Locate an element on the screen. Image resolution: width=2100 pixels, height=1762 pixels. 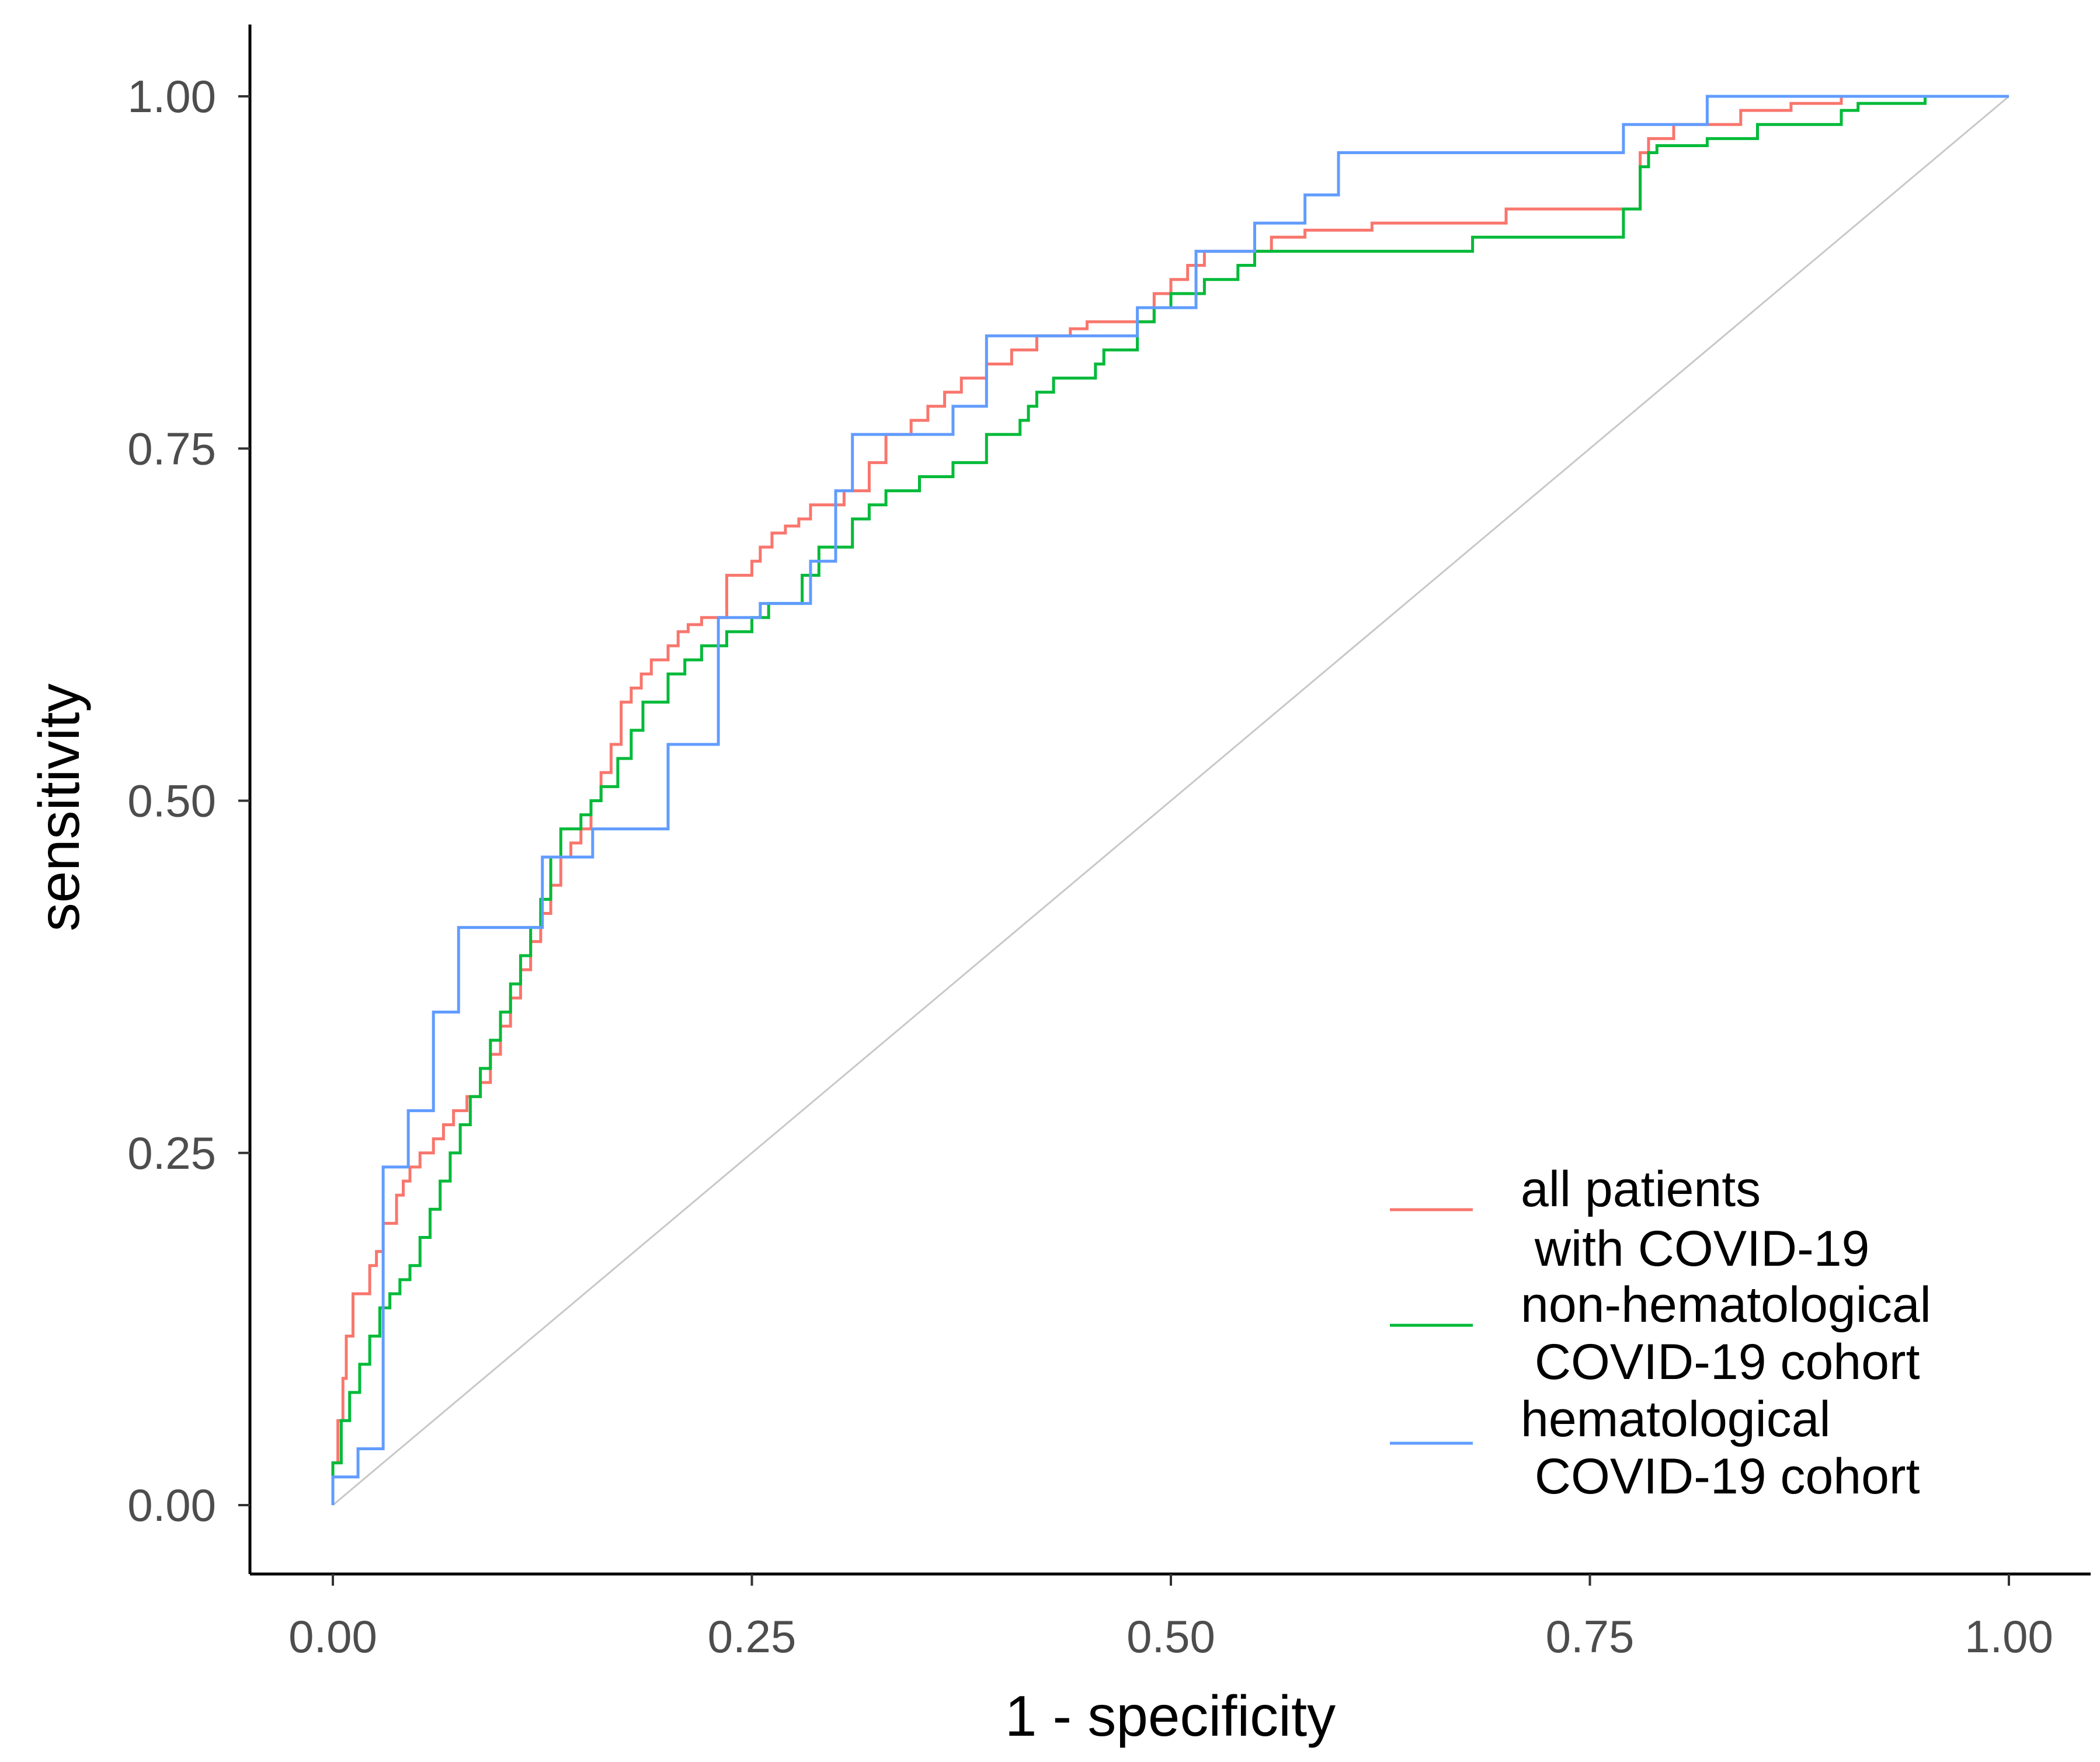
legend-item-hematological: hematological COVID-19 cohort is located at coordinates (1655, 1448).